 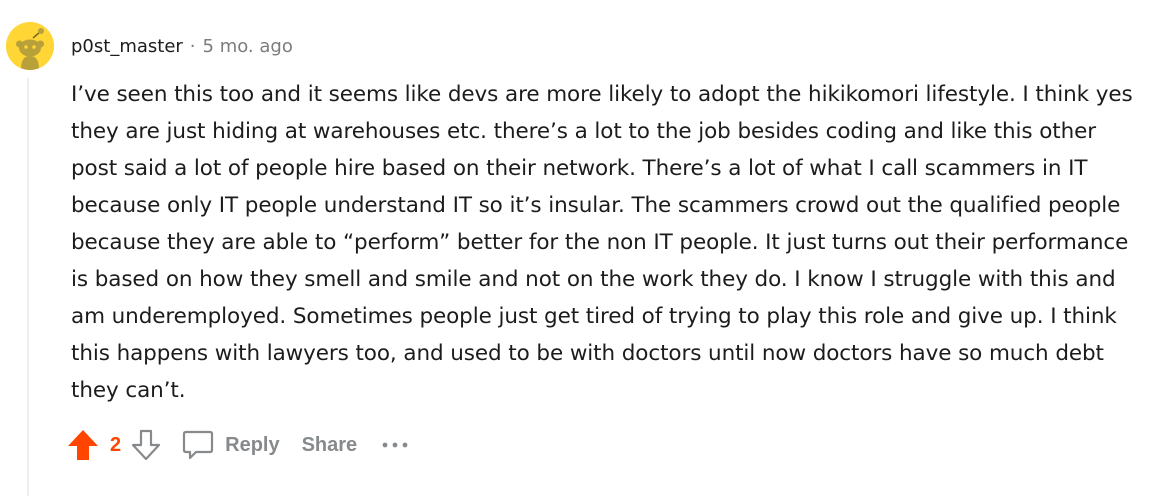 I want to click on user-avatar, so click(x=30, y=46).